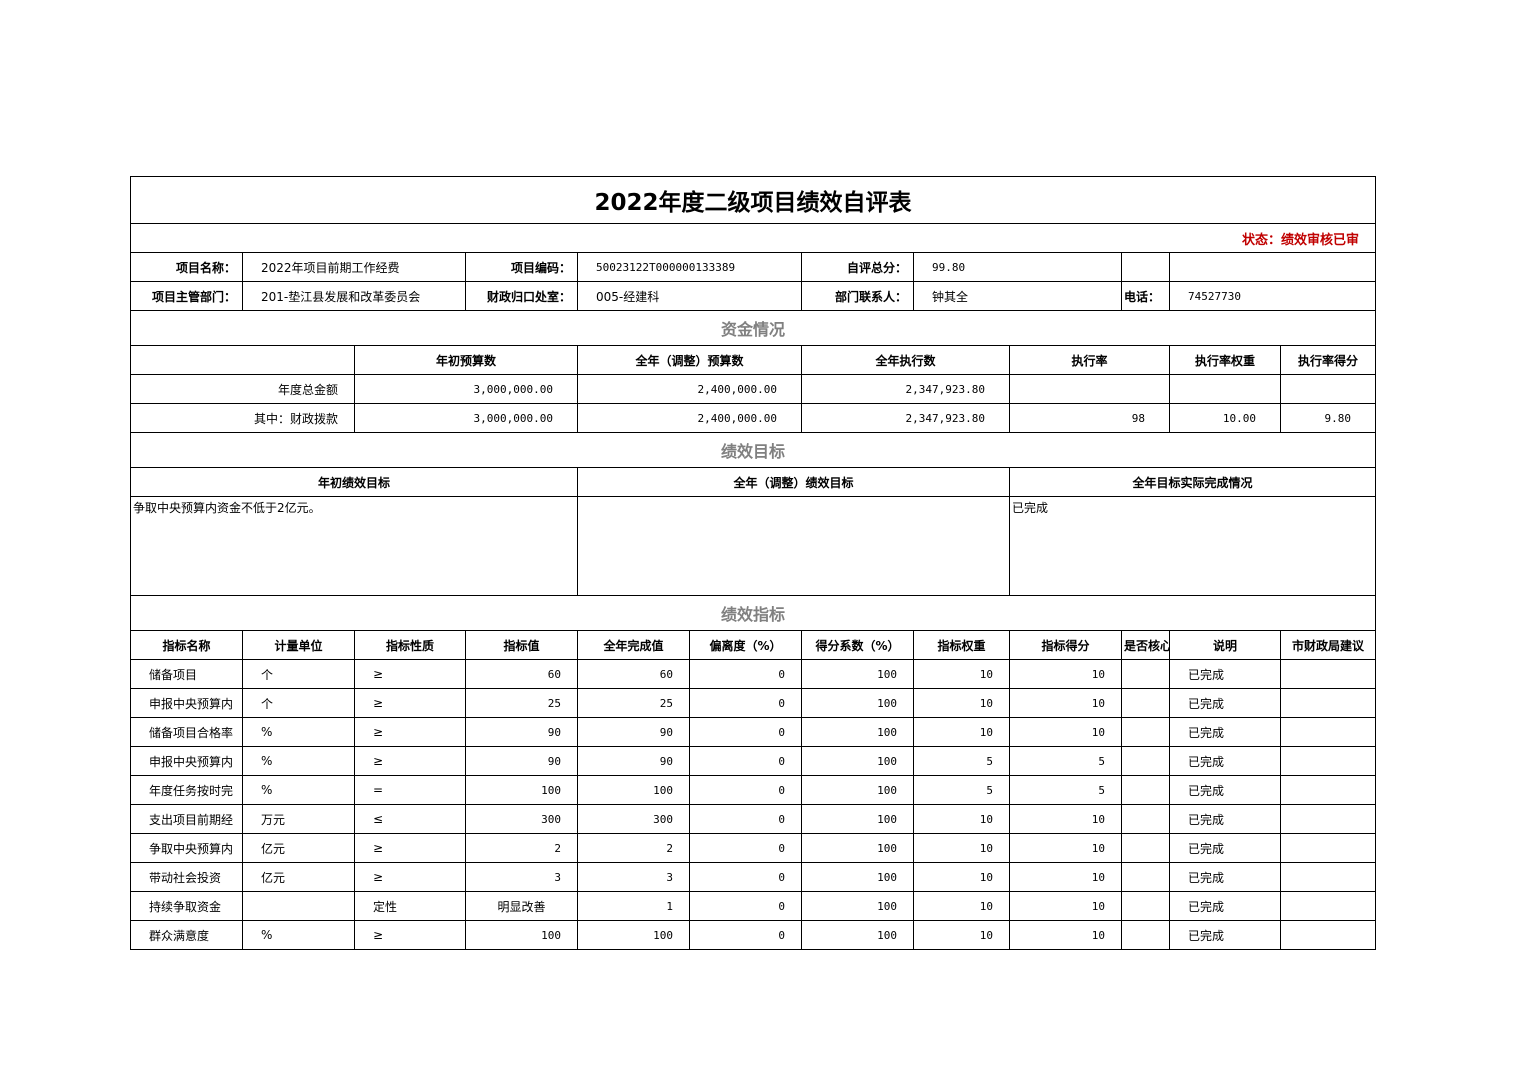  What do you see at coordinates (186, 645) in the screenshot?
I see `indicator-header-cell: 指标名称` at bounding box center [186, 645].